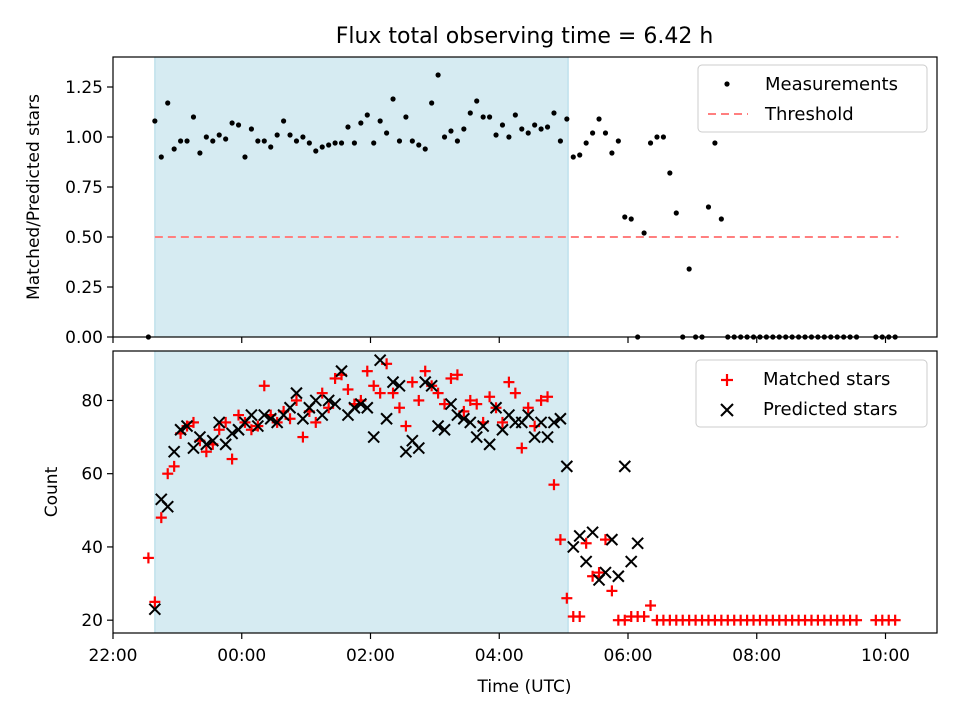 The image size is (960, 724). Describe the element at coordinates (92, 475) in the screenshot. I see `bottom-y-tick-label: 60` at that location.